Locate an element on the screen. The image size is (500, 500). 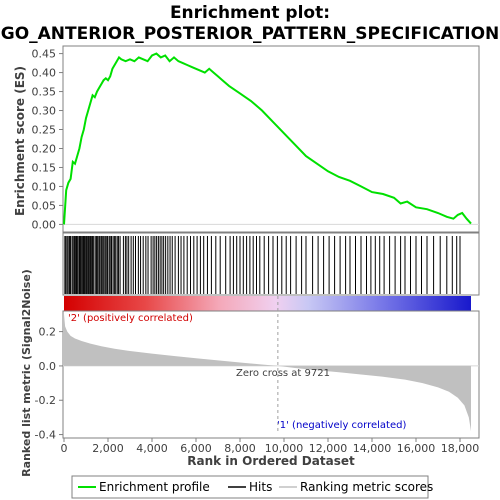
rank-y-tick-label: -0.4 is located at coordinates (45, 435).